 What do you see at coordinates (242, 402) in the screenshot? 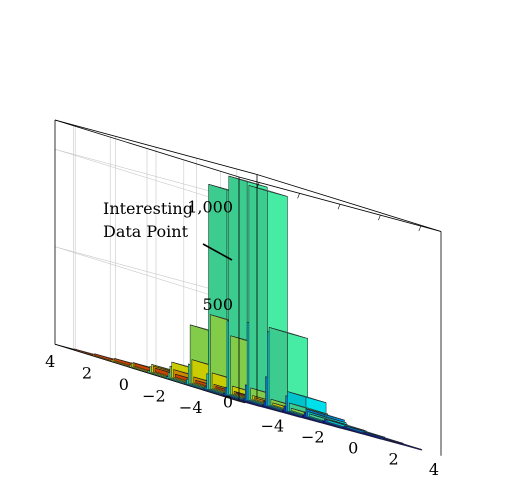
I see `z-tick-mark` at bounding box center [242, 402].